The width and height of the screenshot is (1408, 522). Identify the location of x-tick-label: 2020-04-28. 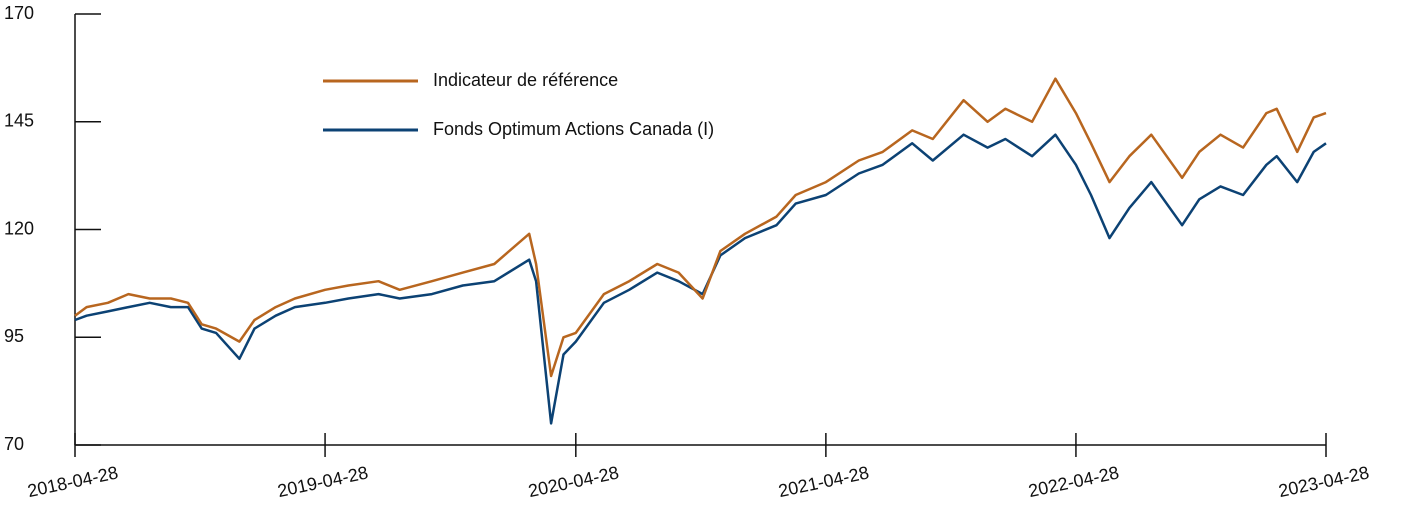
(573, 481).